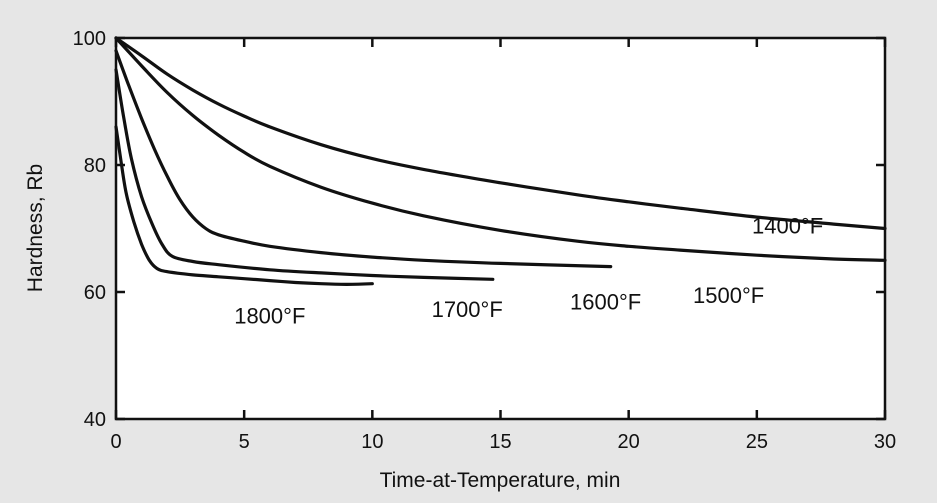 The image size is (937, 503). I want to click on series-label-1700f: 1700°F, so click(467, 309).